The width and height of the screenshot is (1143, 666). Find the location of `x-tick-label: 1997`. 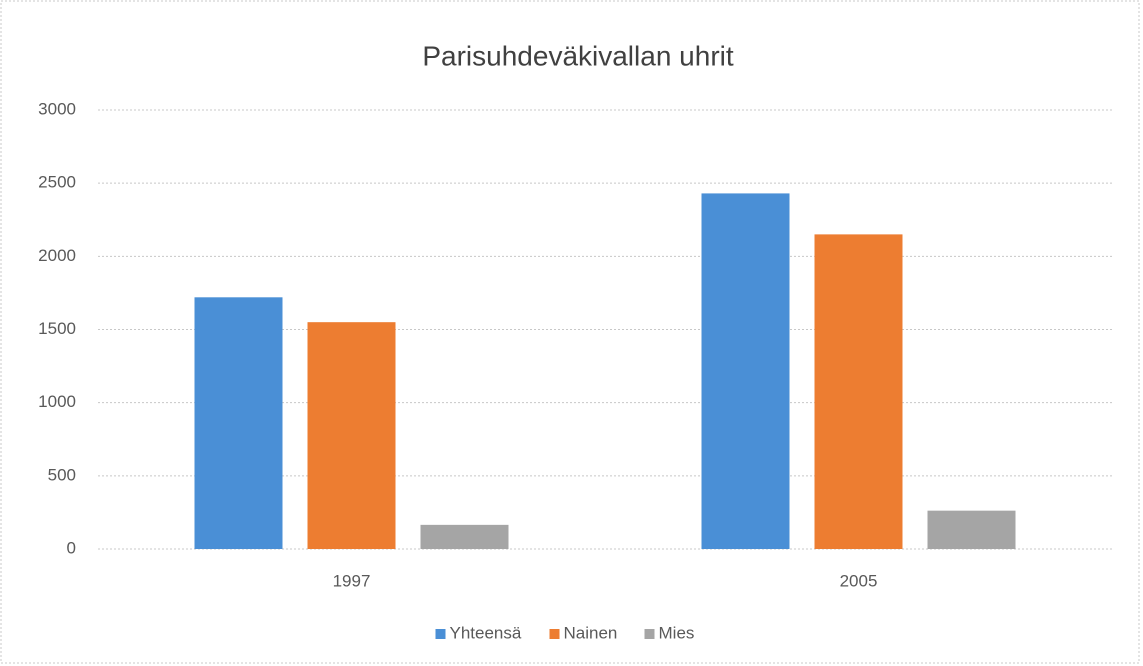

x-tick-label: 1997 is located at coordinates (352, 580).